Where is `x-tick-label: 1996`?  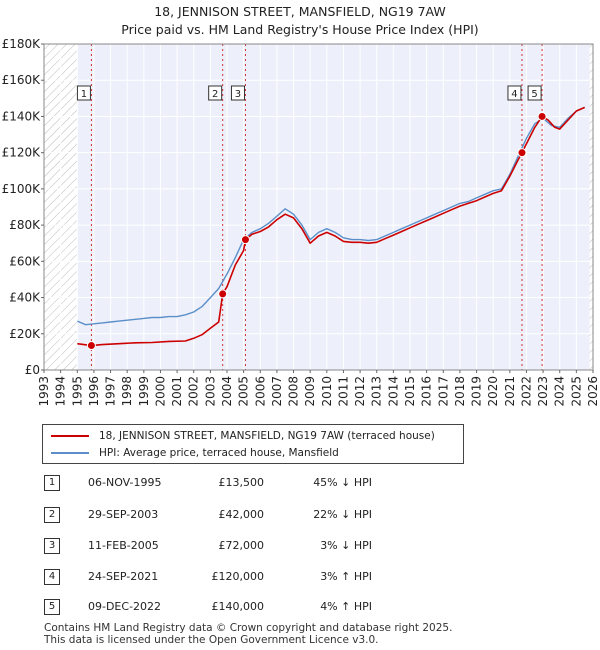 x-tick-label: 1996 is located at coordinates (94, 391).